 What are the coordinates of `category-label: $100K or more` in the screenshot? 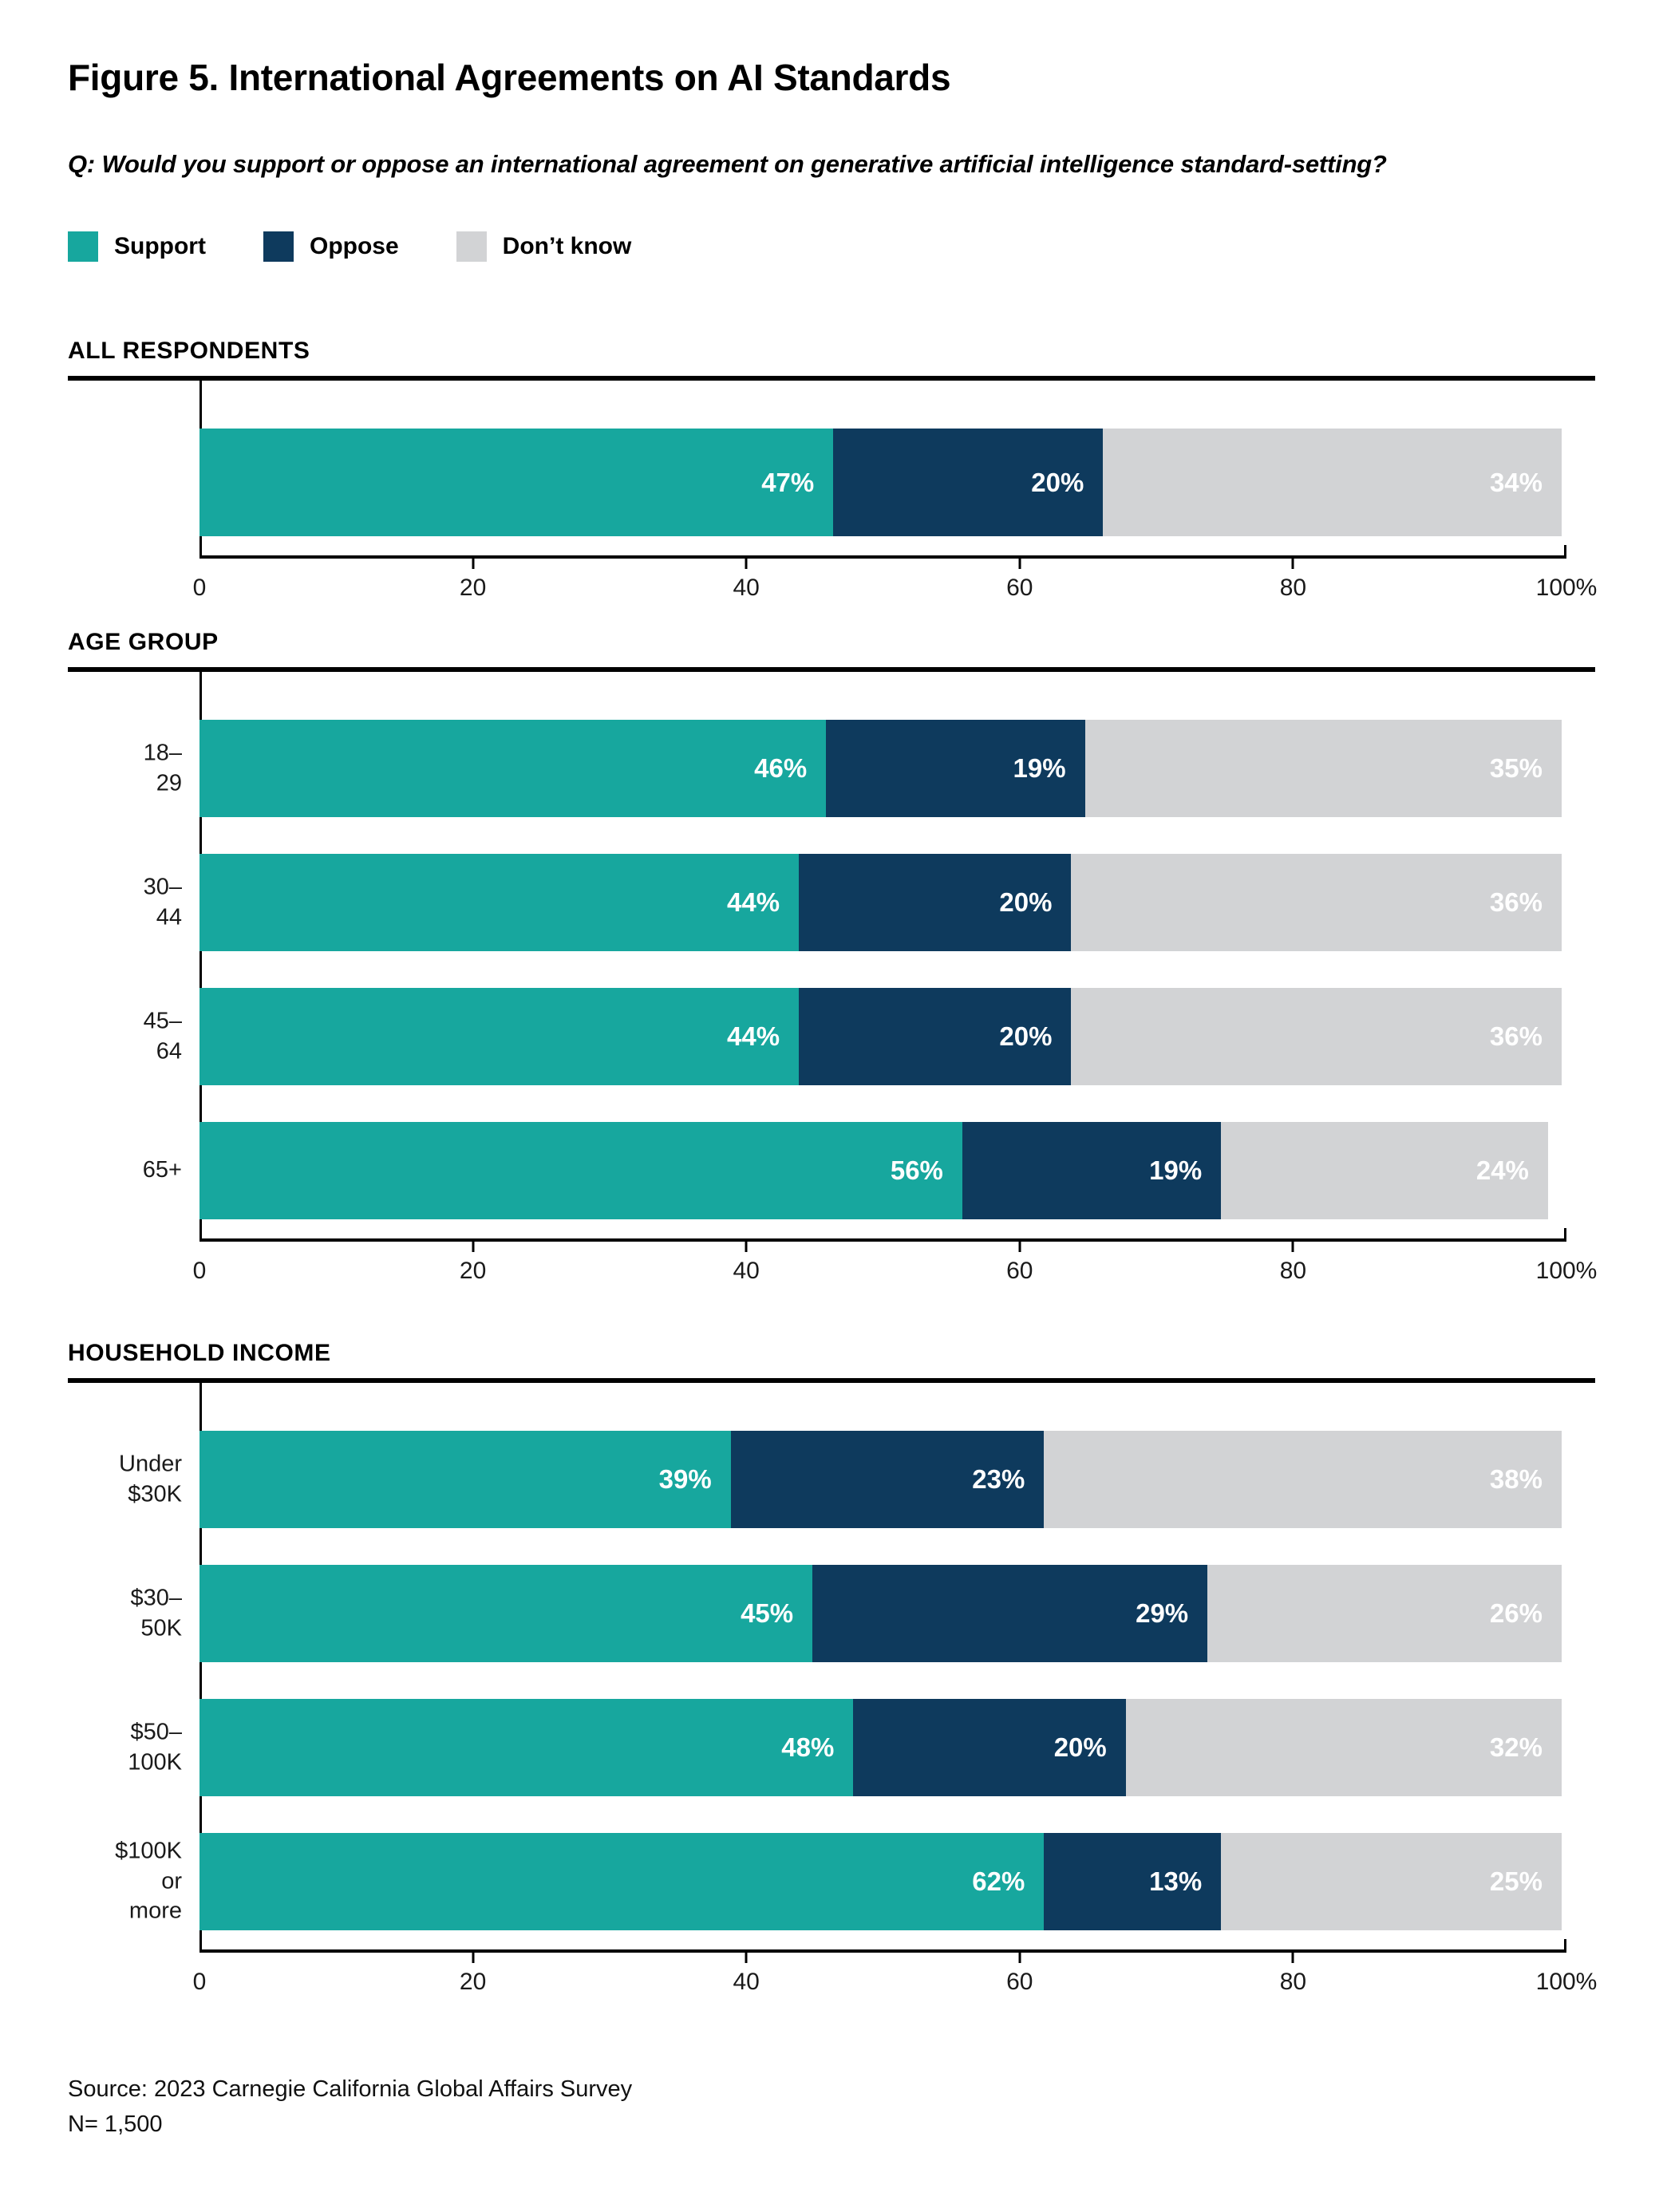 It's located at (148, 1881).